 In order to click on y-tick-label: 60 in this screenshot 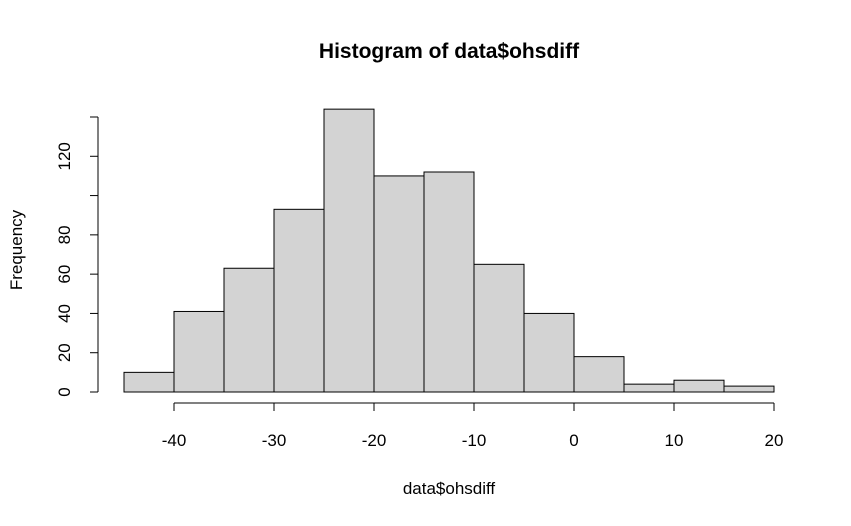, I will do `click(64, 274)`.